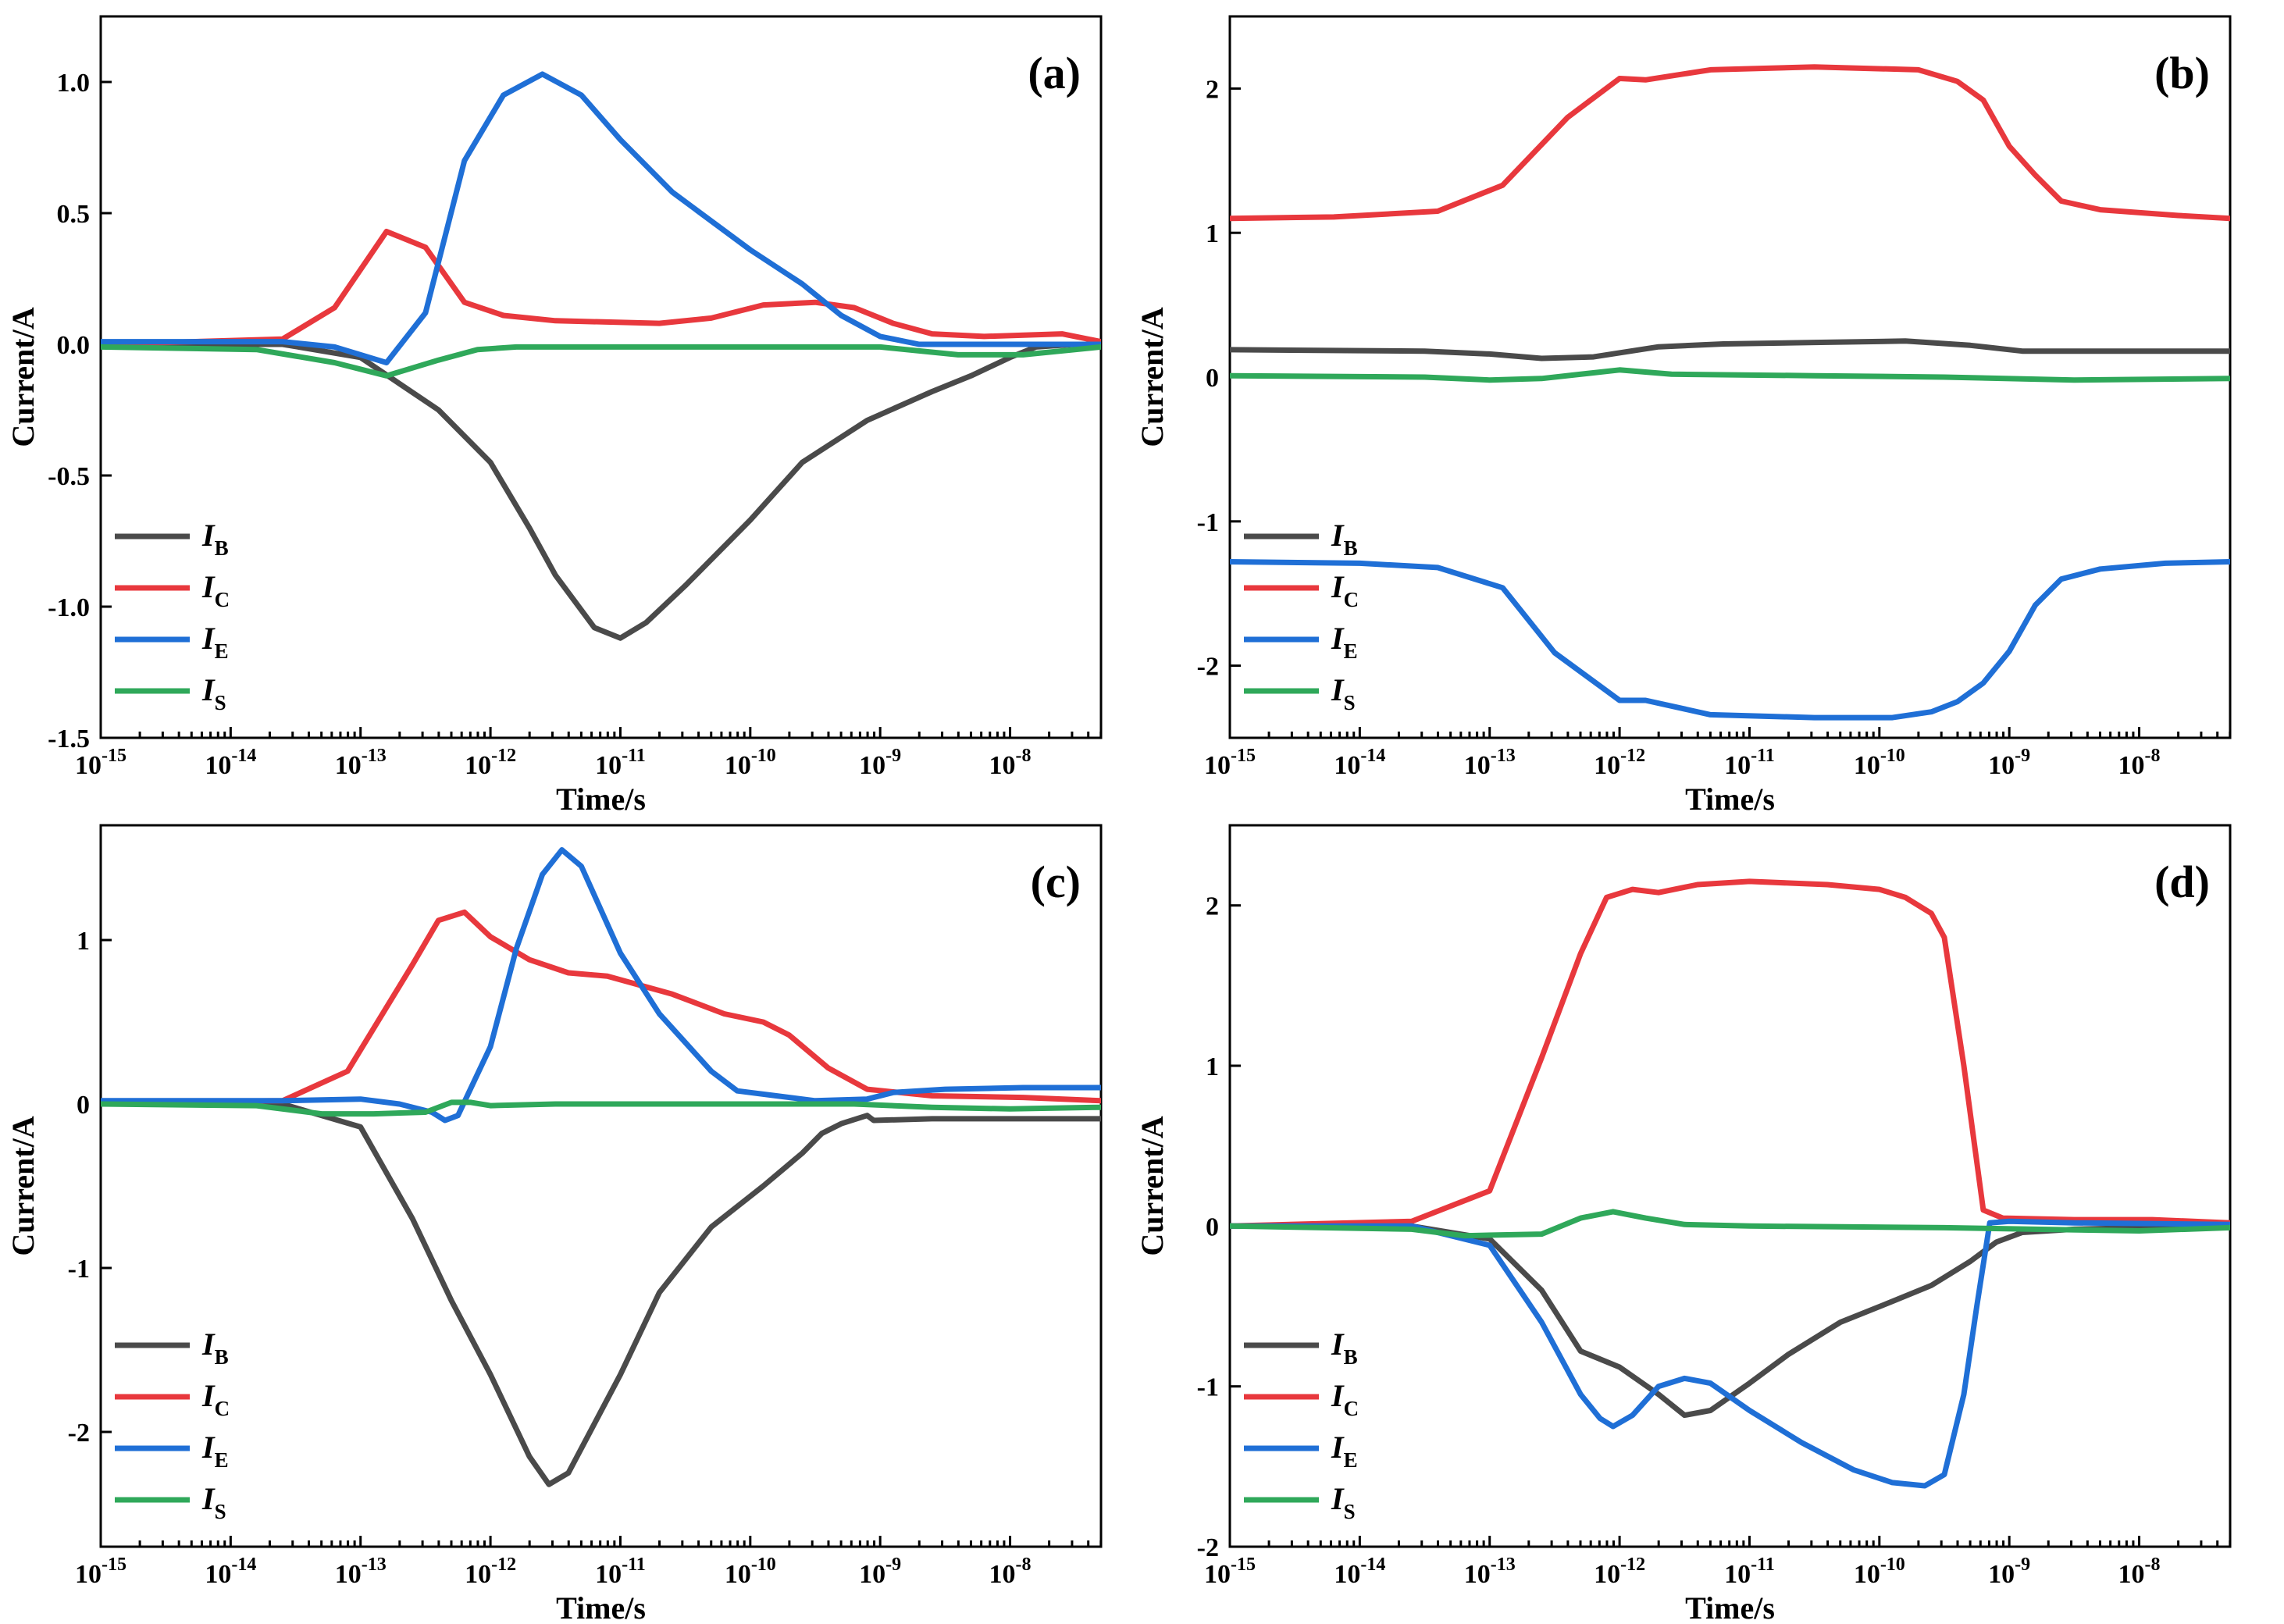  I want to click on panel-label: (d), so click(2182, 882).